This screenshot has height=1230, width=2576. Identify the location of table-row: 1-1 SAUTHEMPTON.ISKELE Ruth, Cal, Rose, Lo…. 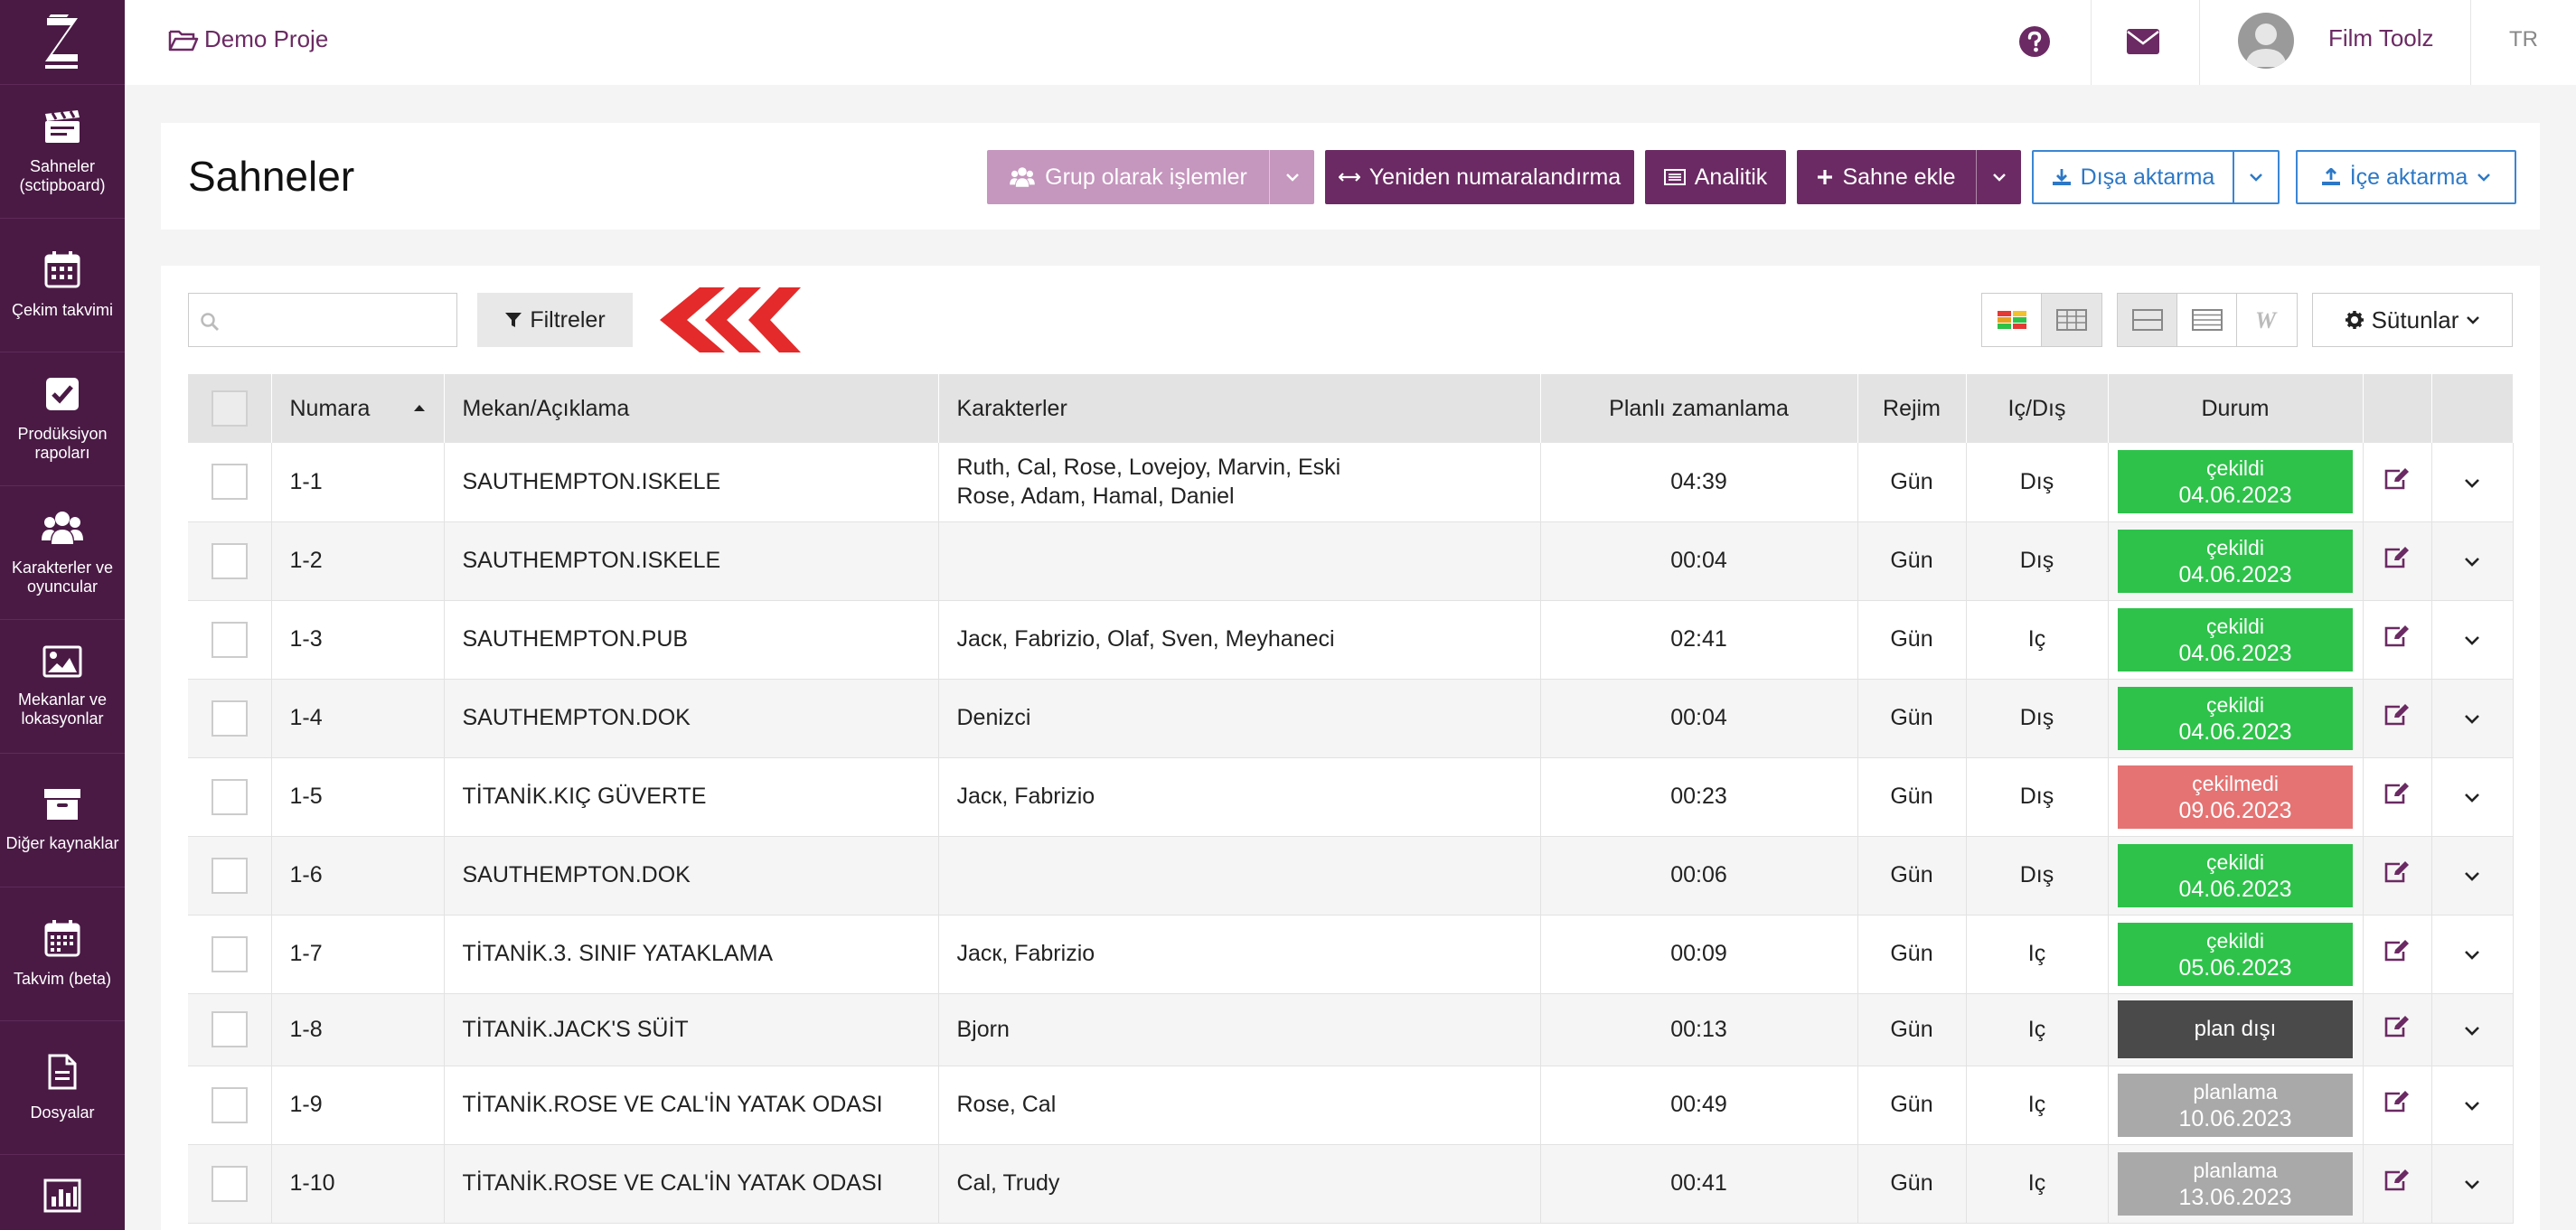
(1351, 482).